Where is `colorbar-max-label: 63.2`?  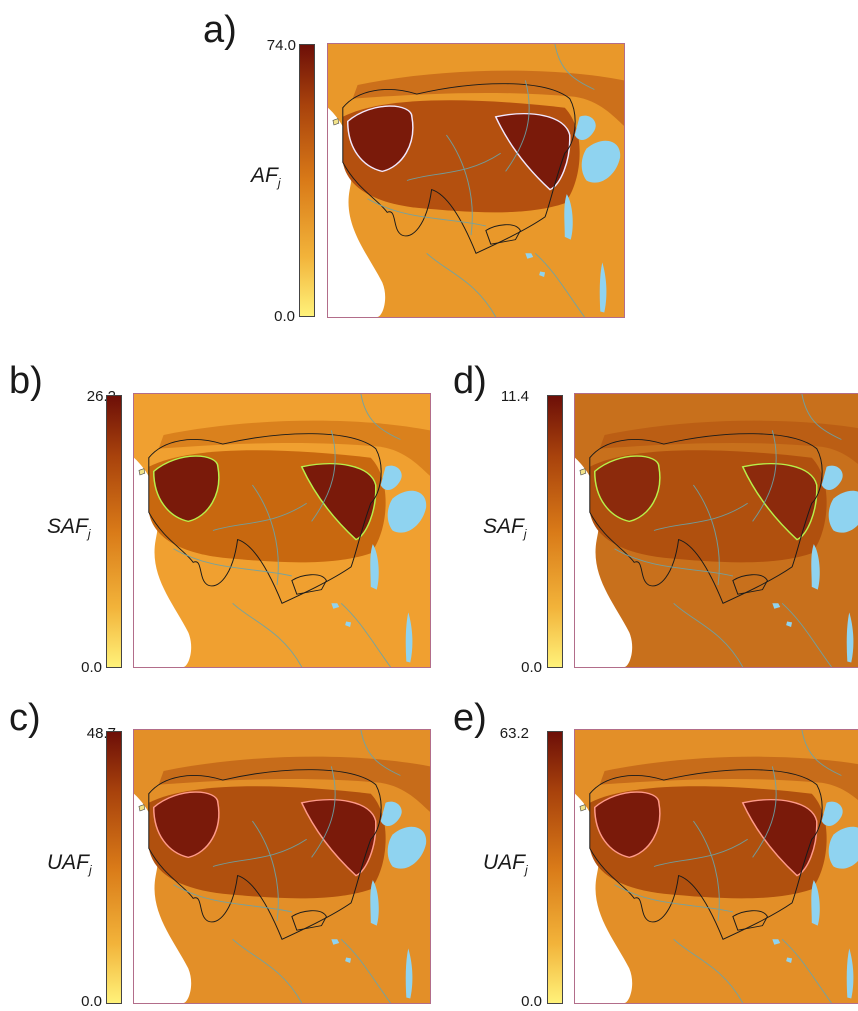
colorbar-max-label: 63.2 is located at coordinates (514, 733).